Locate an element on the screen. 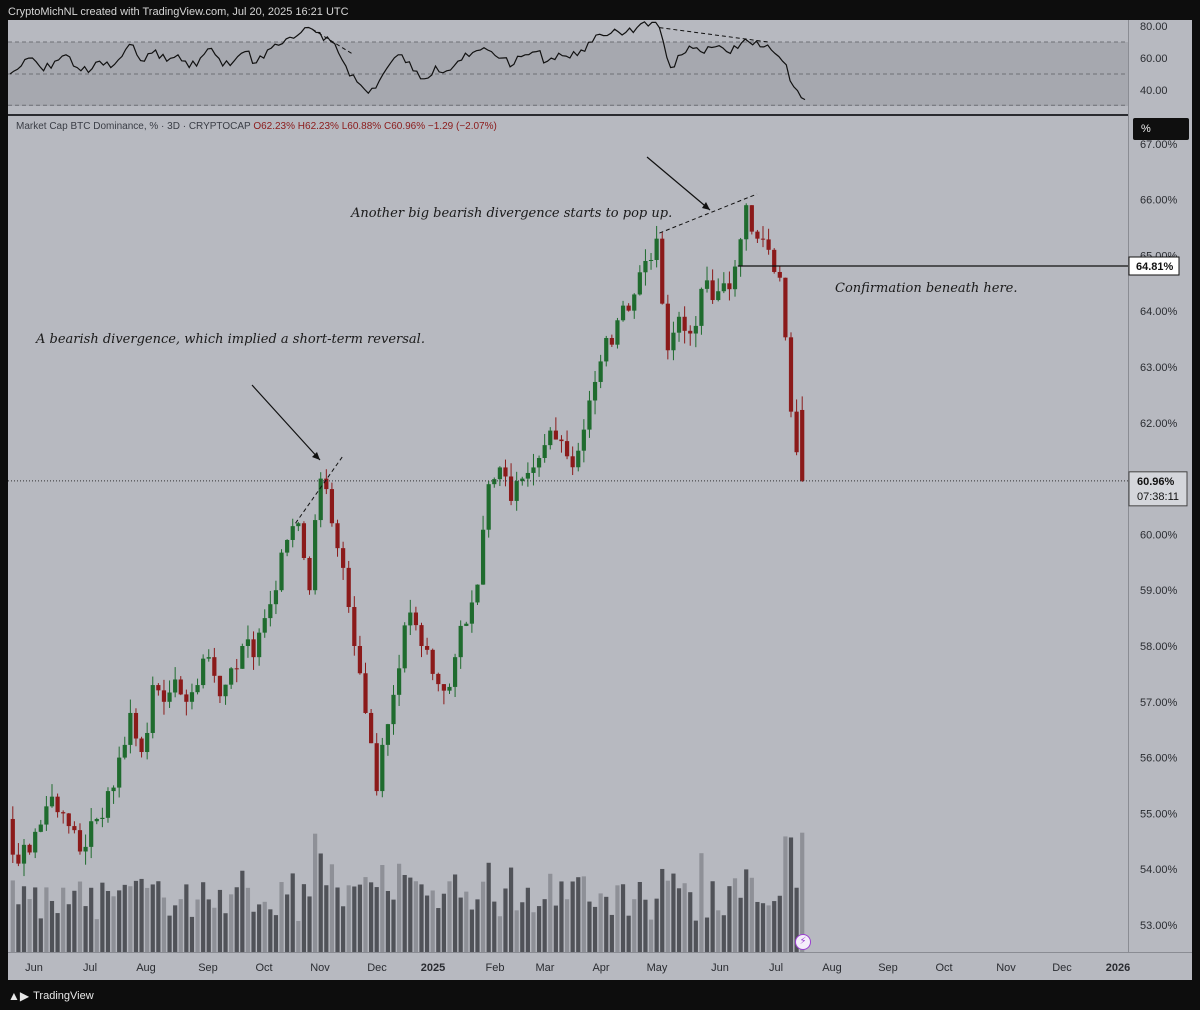 This screenshot has height=1010, width=1200. price-tick-label: 54.00% is located at coordinates (1159, 870).